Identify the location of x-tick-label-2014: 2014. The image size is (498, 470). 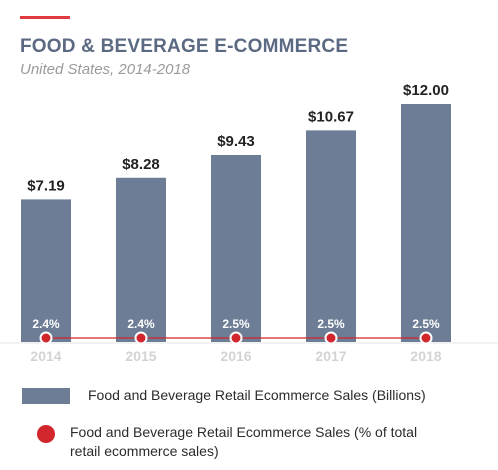
(45, 356).